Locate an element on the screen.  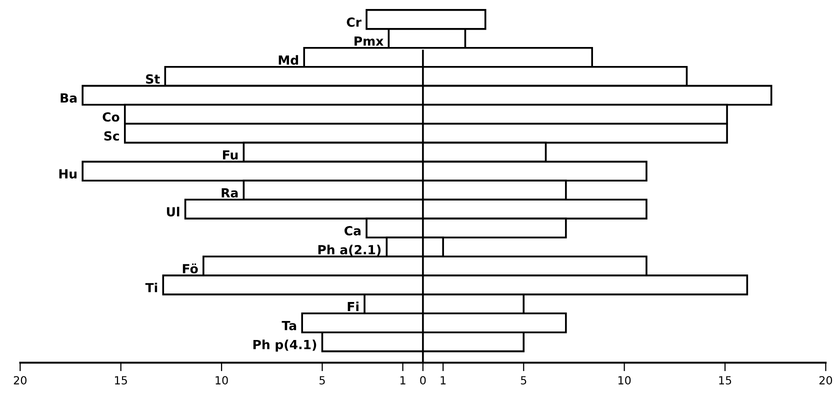
y-tick-label: Ca is located at coordinates (352, 231).